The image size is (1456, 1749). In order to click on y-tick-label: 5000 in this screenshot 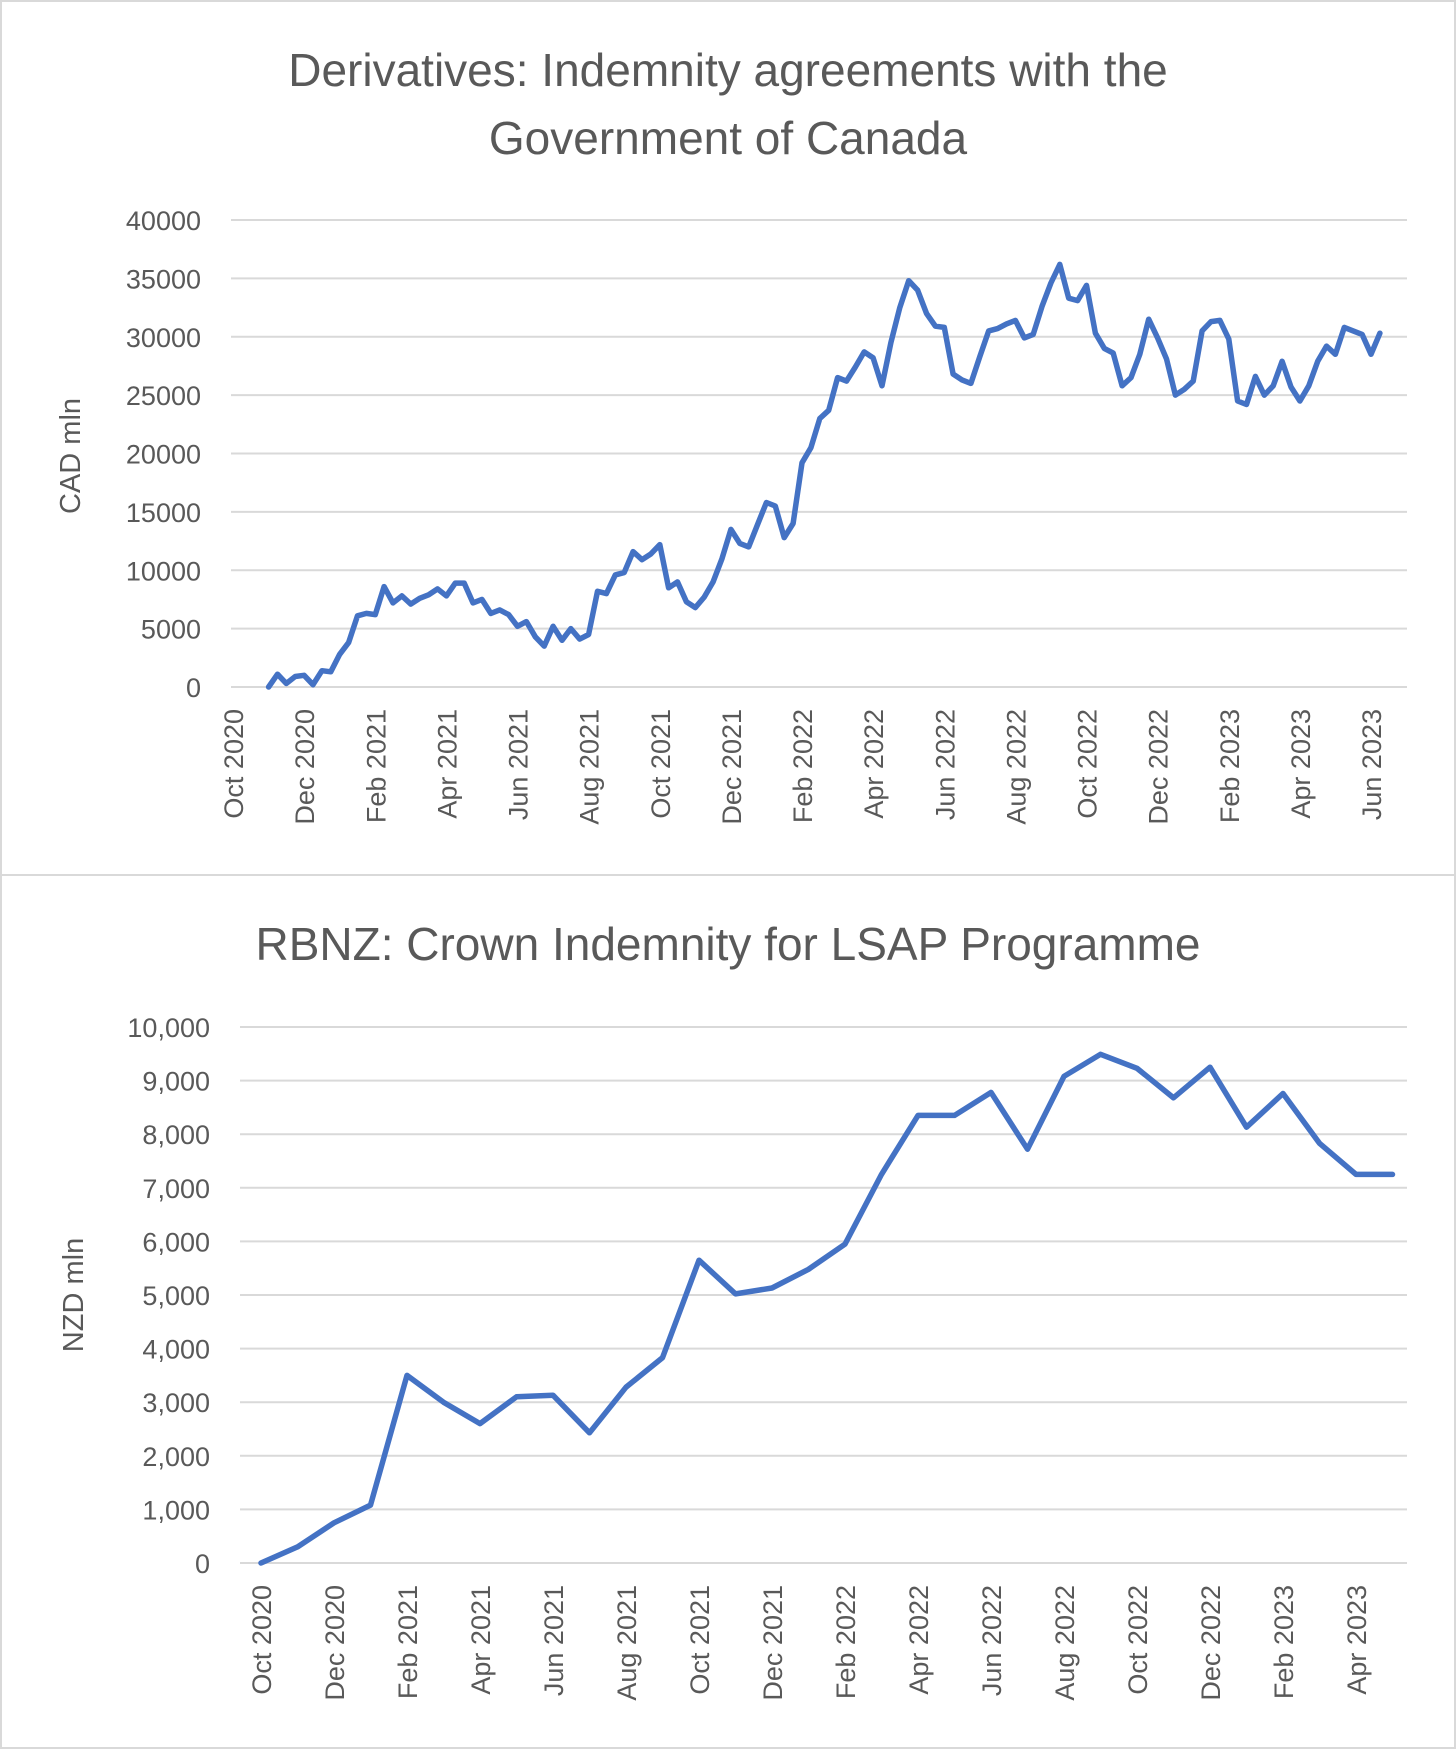, I will do `click(171, 630)`.